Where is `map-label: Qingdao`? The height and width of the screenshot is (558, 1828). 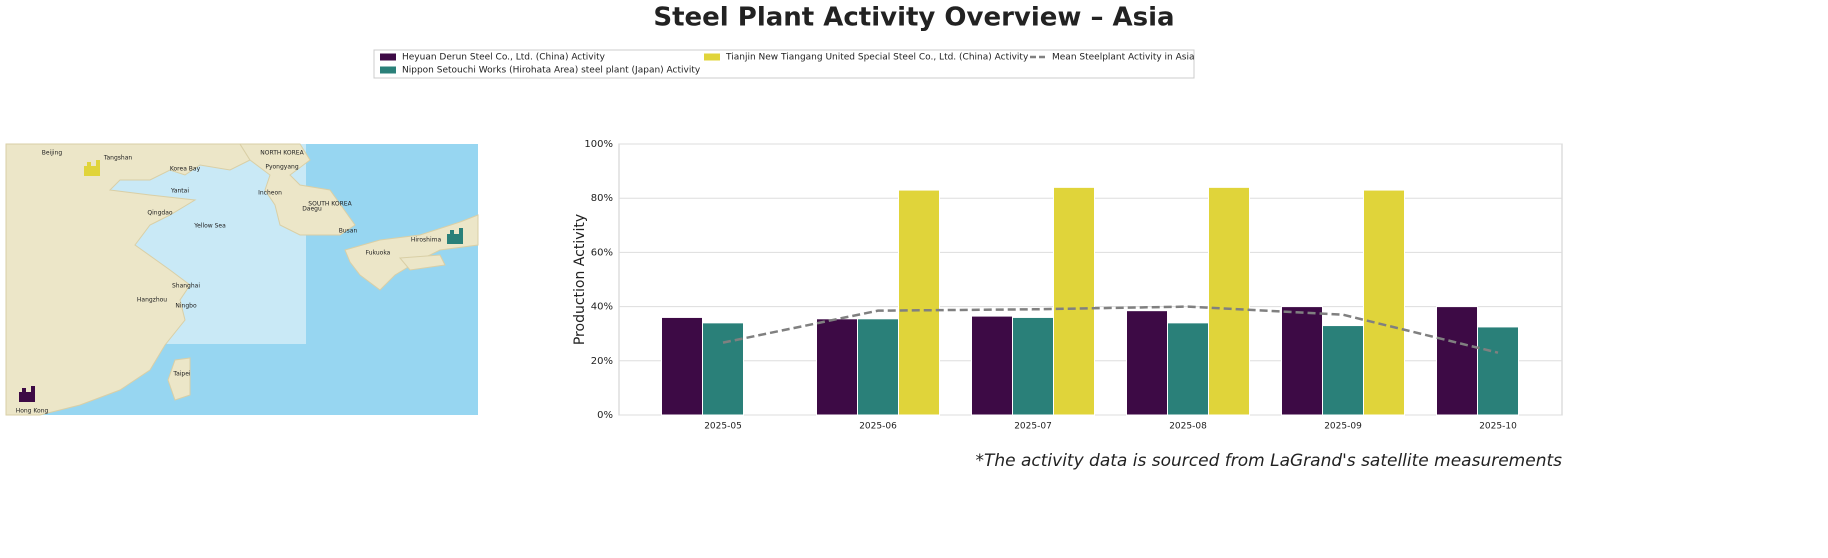
map-label: Qingdao is located at coordinates (159, 213).